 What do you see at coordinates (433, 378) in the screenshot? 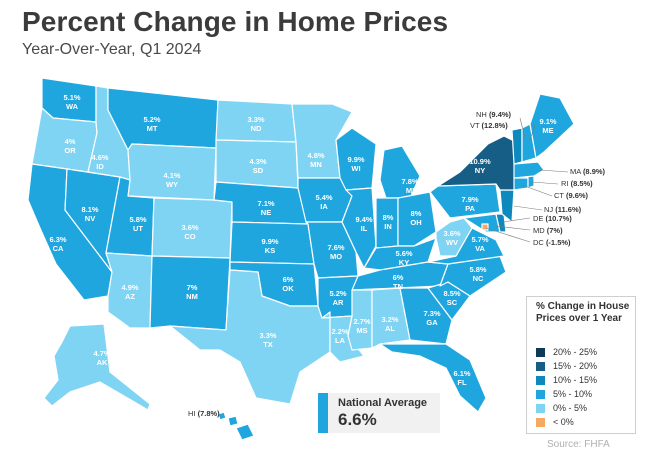
I see `state-fl` at bounding box center [433, 378].